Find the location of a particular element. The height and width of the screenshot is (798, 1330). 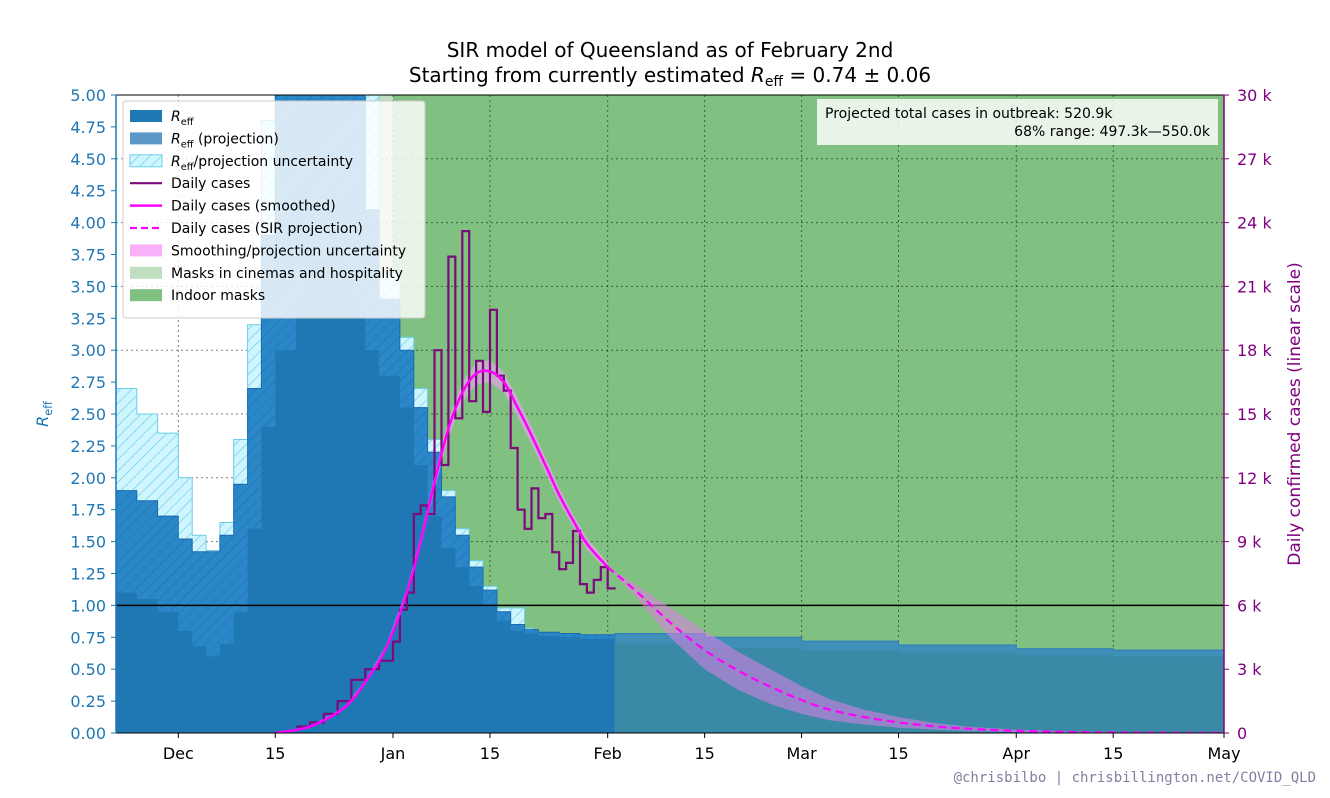

x-tick-label: Feb is located at coordinates (608, 753).